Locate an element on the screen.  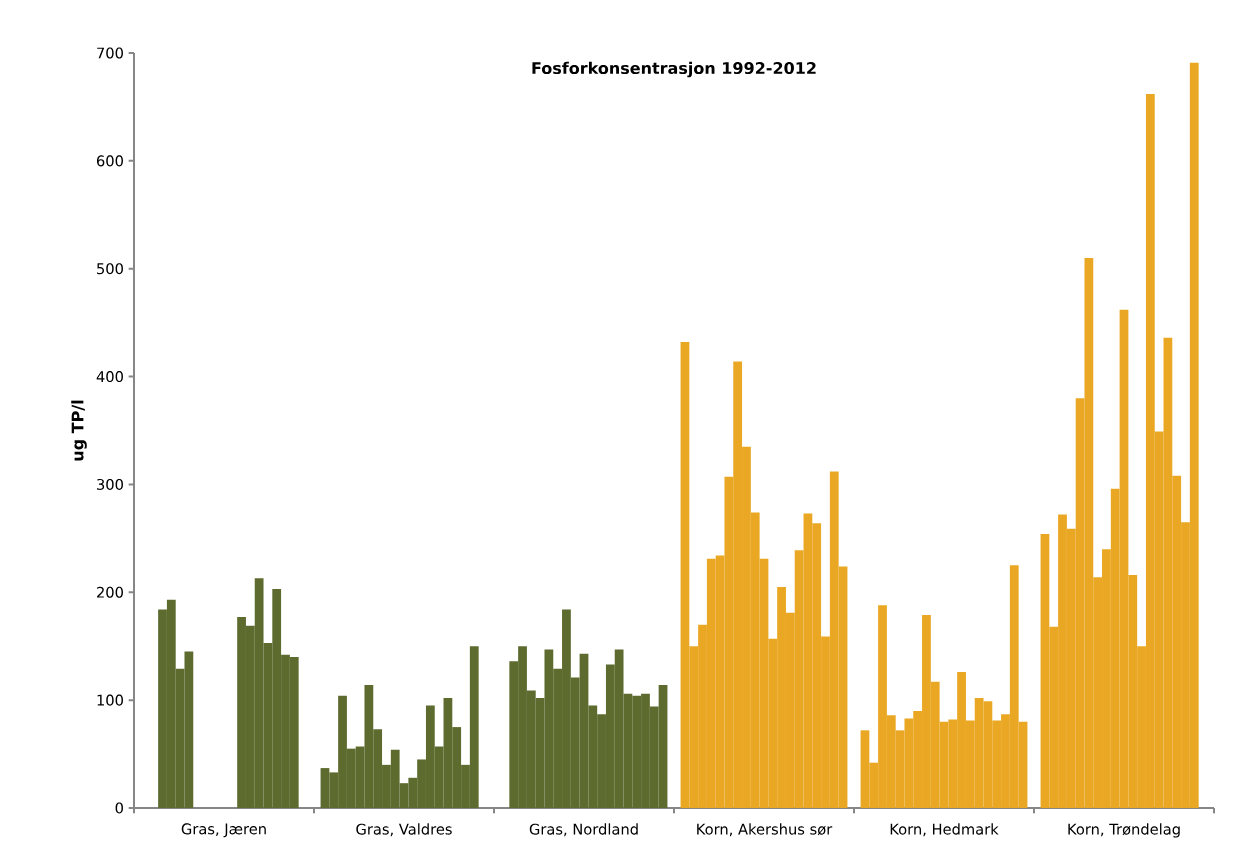
y-tick-label: 700 is located at coordinates (110, 53).